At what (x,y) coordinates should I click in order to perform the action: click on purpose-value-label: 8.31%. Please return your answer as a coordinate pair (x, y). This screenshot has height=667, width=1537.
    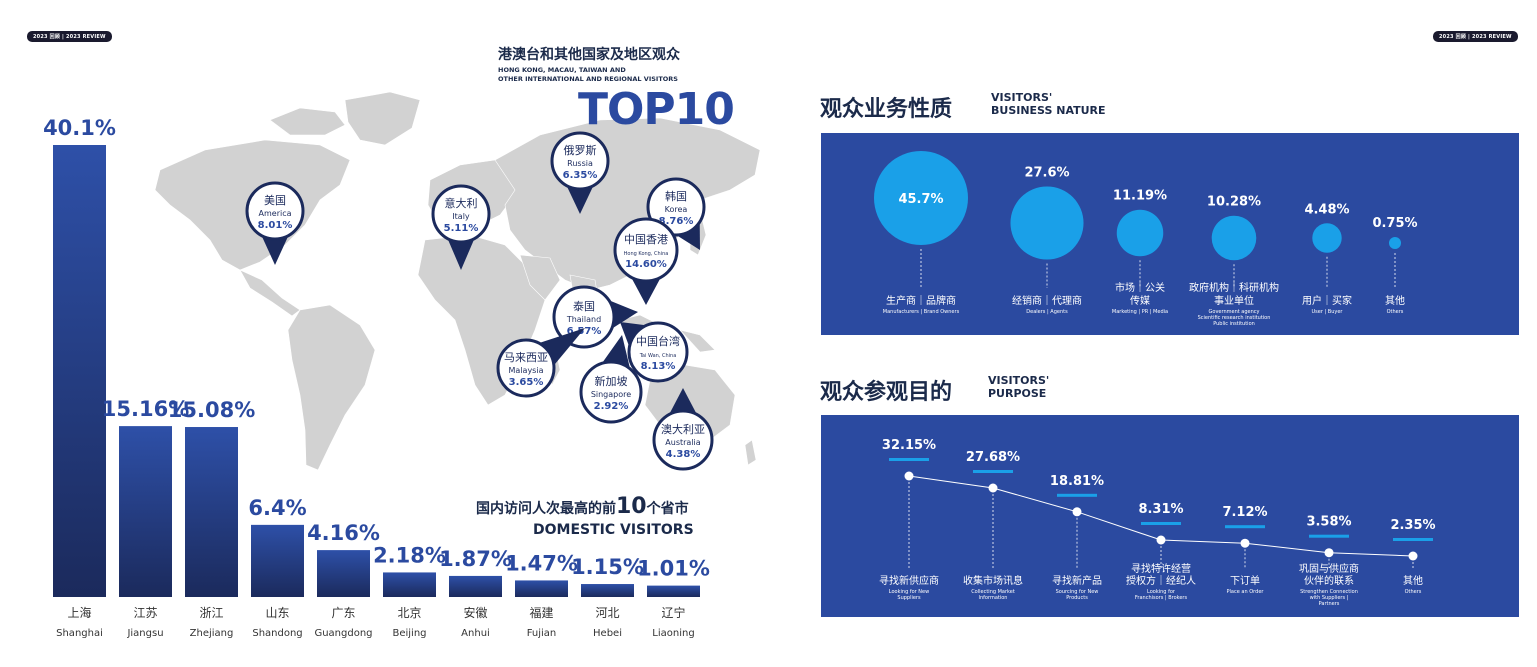
    Looking at the image, I should click on (1160, 509).